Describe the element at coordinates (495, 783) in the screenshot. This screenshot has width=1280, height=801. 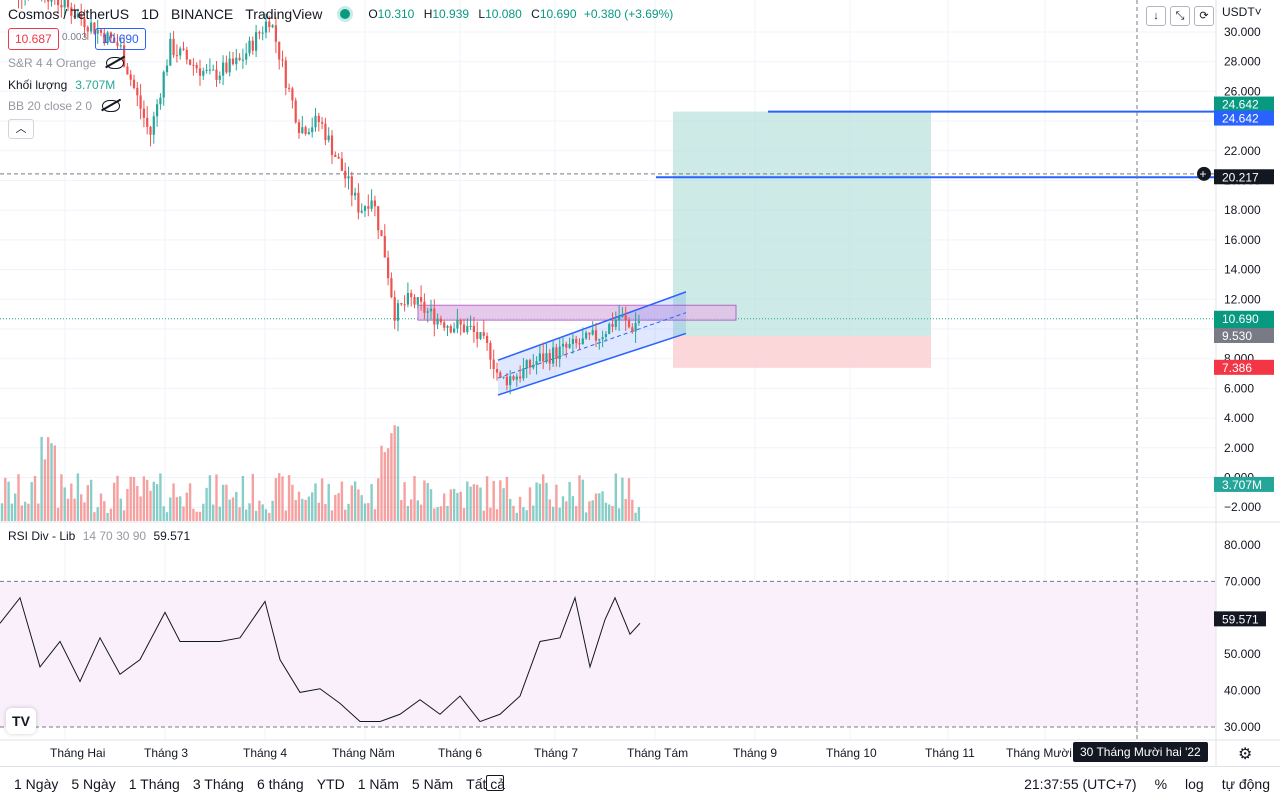
I see `calendar-icon` at that location.